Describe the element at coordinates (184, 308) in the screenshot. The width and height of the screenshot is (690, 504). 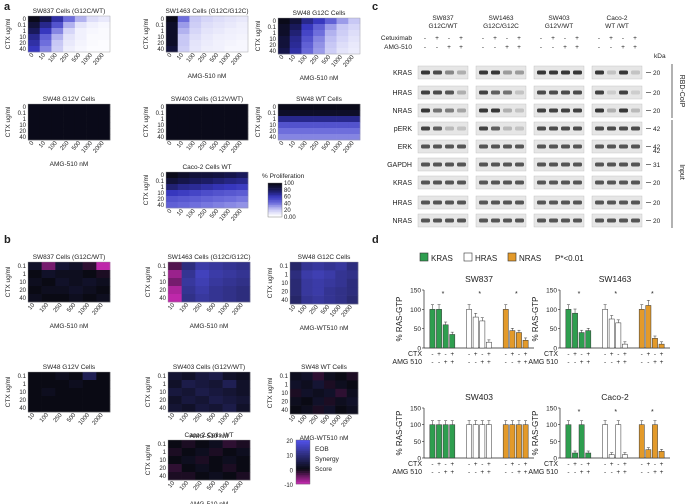
I see `x-tick-label: 100` at that location.